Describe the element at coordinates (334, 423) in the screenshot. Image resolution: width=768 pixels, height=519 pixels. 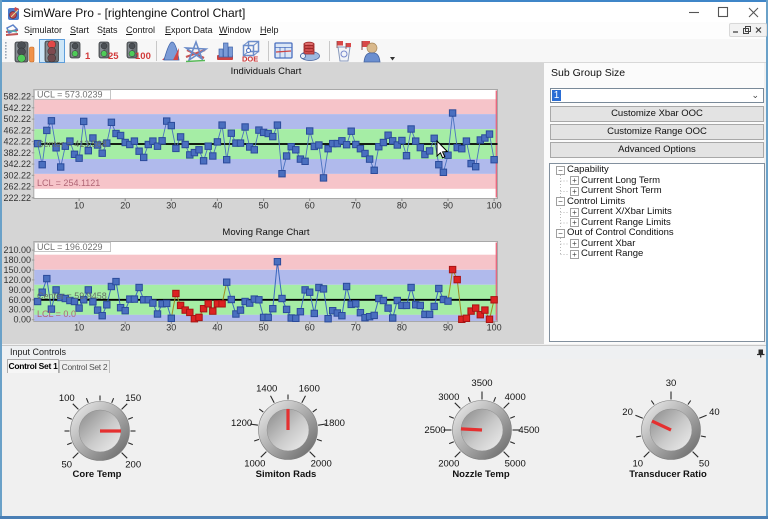
I see `svg-text: 1800` at that location.